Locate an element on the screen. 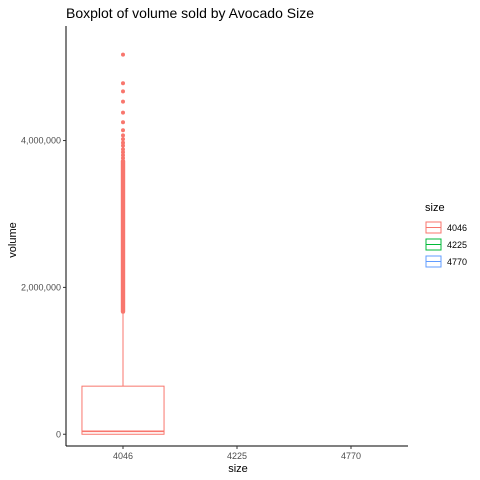  y-axis-ticks: 0 2,000,000 4,000,000 is located at coordinates (43, 287).